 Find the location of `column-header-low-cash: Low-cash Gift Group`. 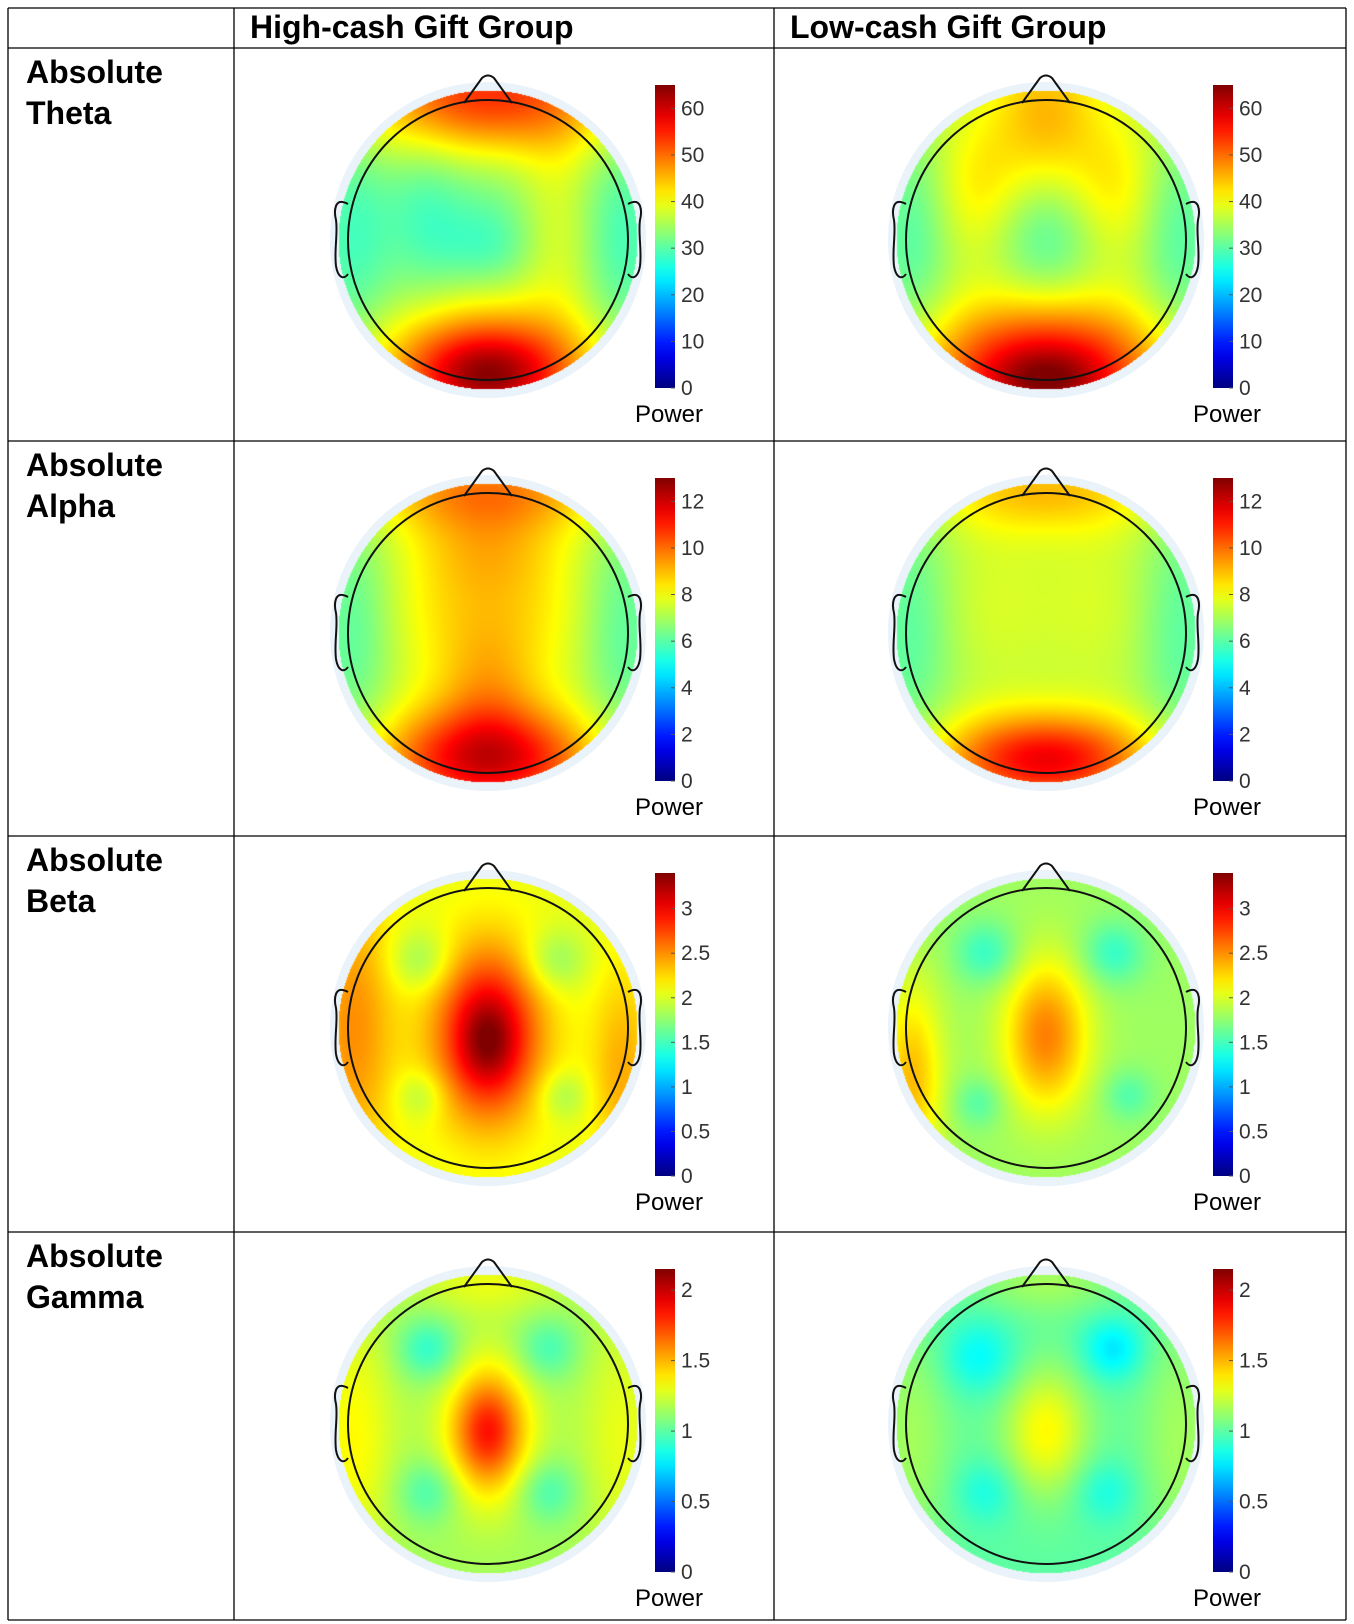

column-header-low-cash: Low-cash Gift Group is located at coordinates (948, 27).